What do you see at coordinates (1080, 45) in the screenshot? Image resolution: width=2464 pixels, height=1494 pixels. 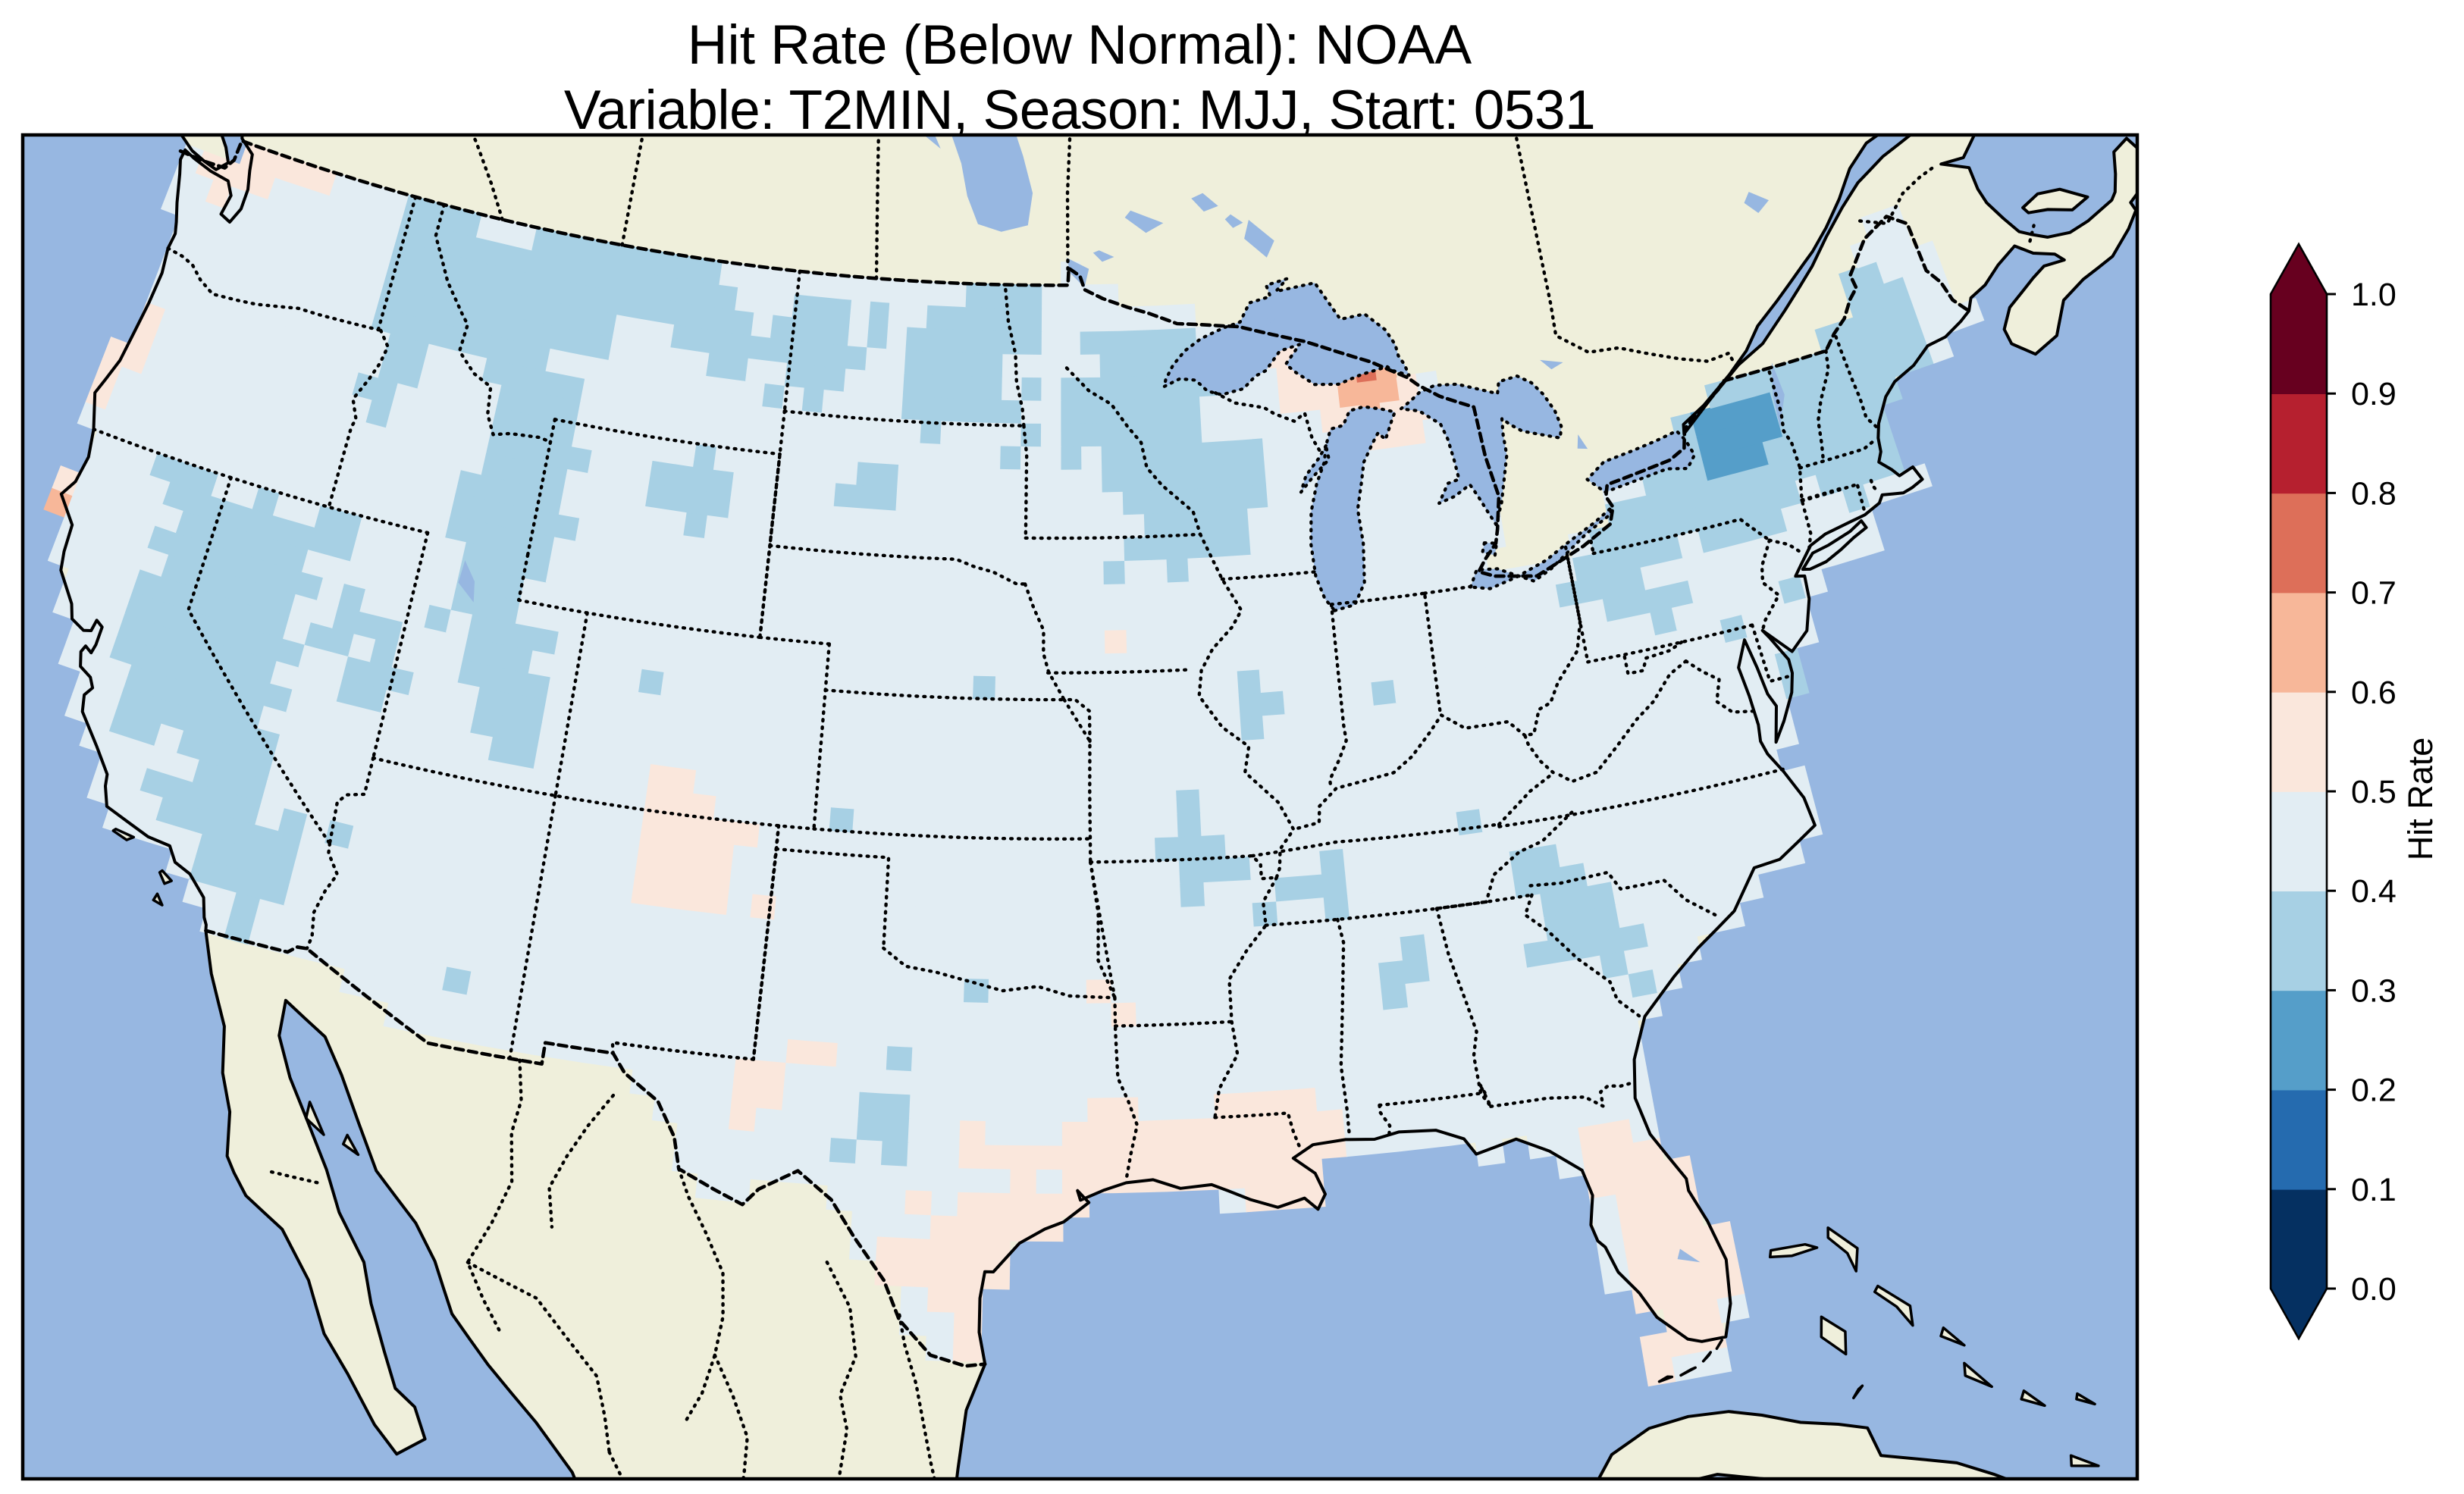 I see `svg-text: Hit Rate (Below Normal): NOAA` at bounding box center [1080, 45].